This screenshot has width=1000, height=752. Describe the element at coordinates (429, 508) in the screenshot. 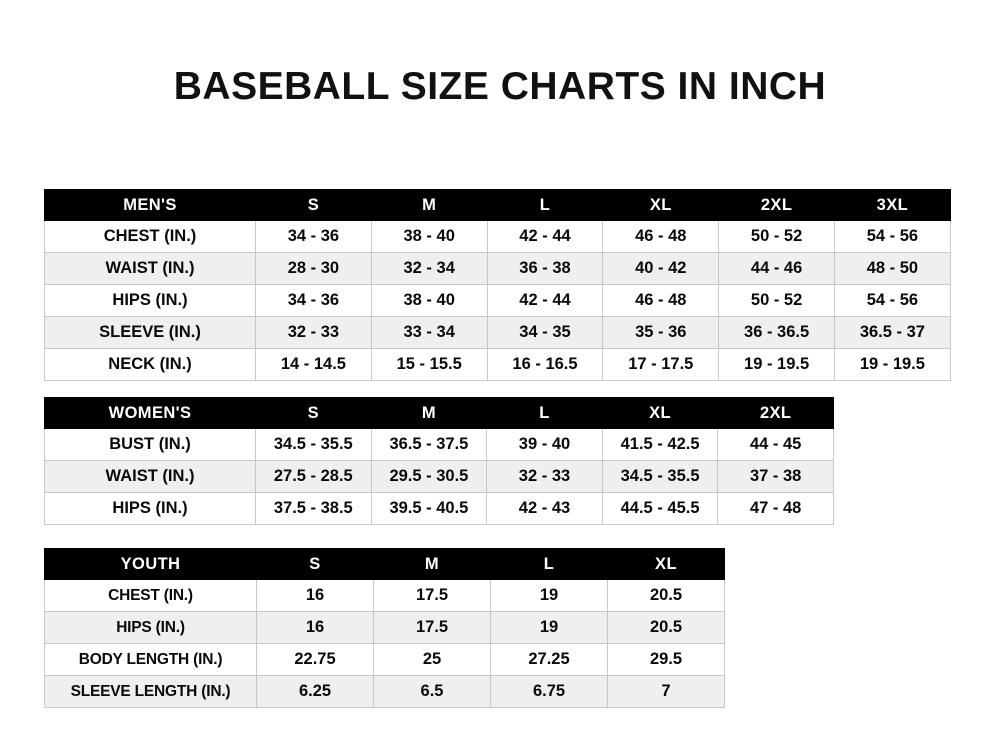

I see `measurement-value: 39.5 - 40.5` at that location.